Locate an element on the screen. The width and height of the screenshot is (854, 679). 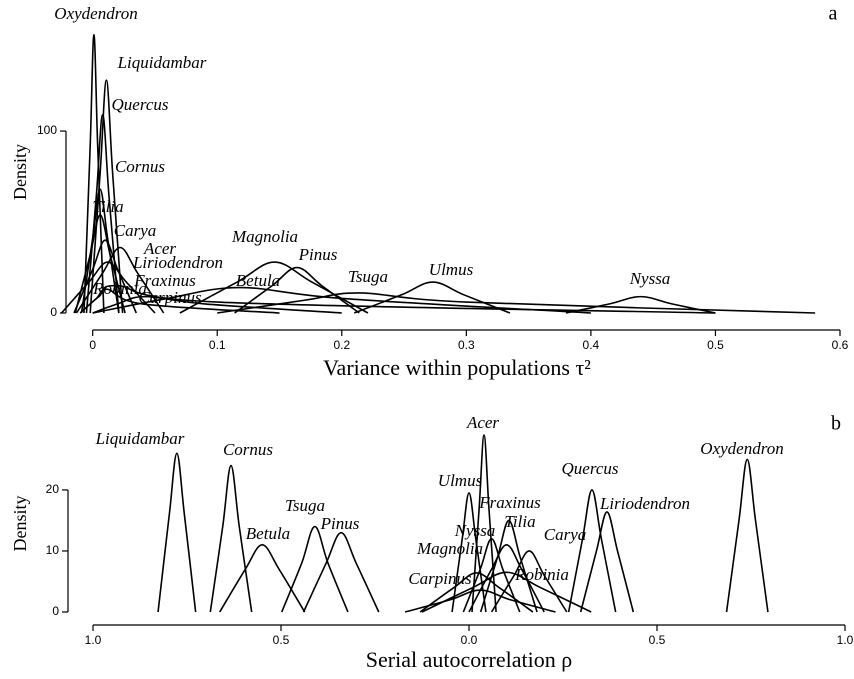
x-tick-label: 0.4 is located at coordinates (591, 345).